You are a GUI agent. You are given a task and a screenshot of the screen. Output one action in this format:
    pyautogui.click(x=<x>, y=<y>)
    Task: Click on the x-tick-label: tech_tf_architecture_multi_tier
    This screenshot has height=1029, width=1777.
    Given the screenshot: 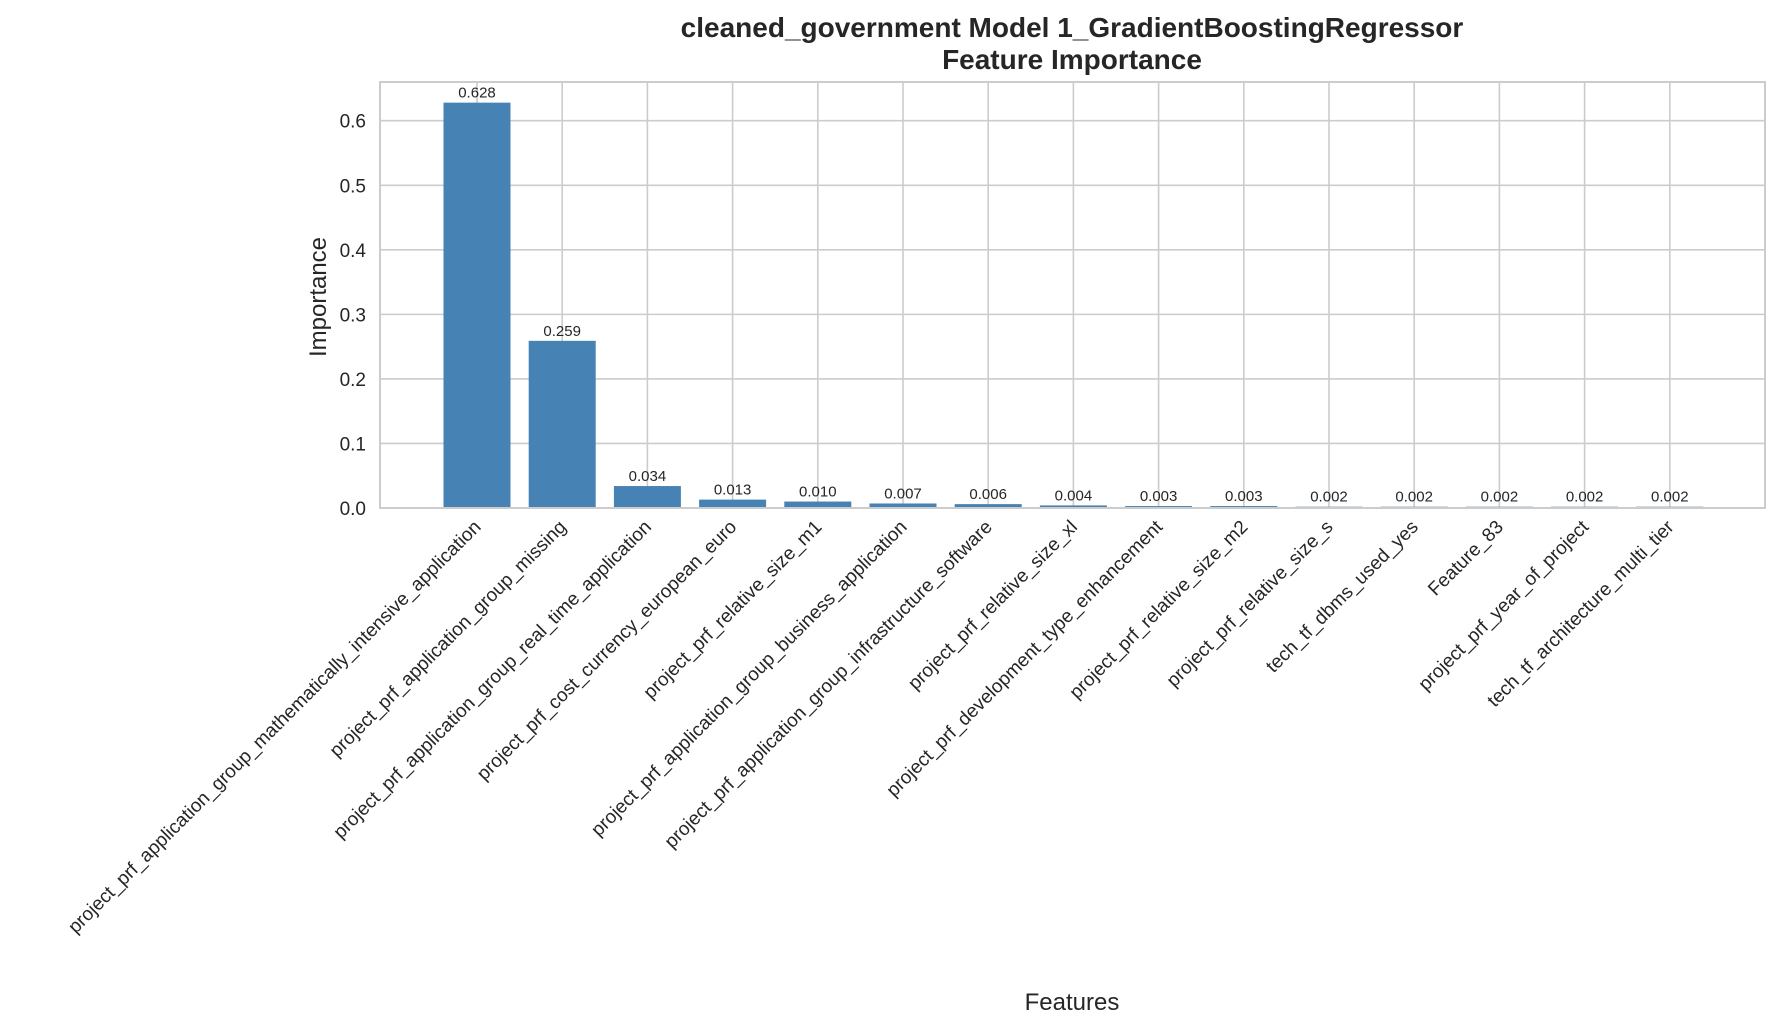 What is the action you would take?
    pyautogui.click(x=1581, y=613)
    